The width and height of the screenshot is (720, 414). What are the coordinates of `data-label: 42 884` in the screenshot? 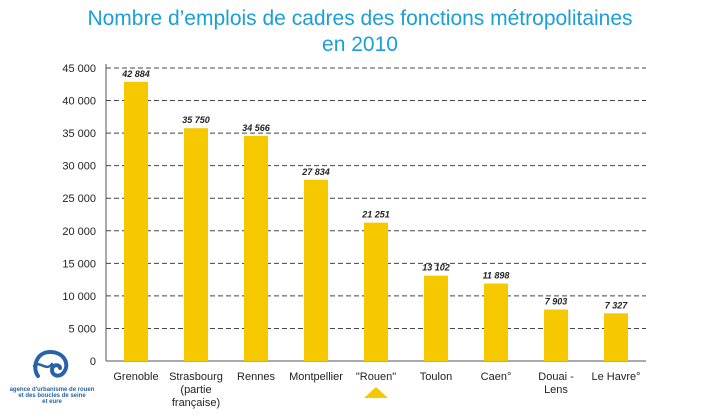 It's located at (135, 74).